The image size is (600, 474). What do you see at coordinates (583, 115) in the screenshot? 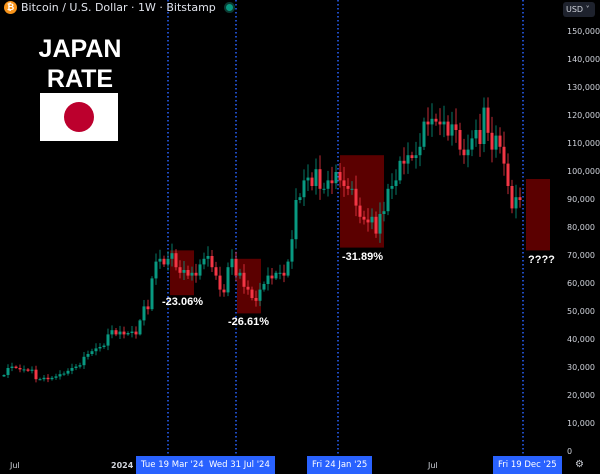
I see `price-tick-label: 120,000` at bounding box center [583, 115].